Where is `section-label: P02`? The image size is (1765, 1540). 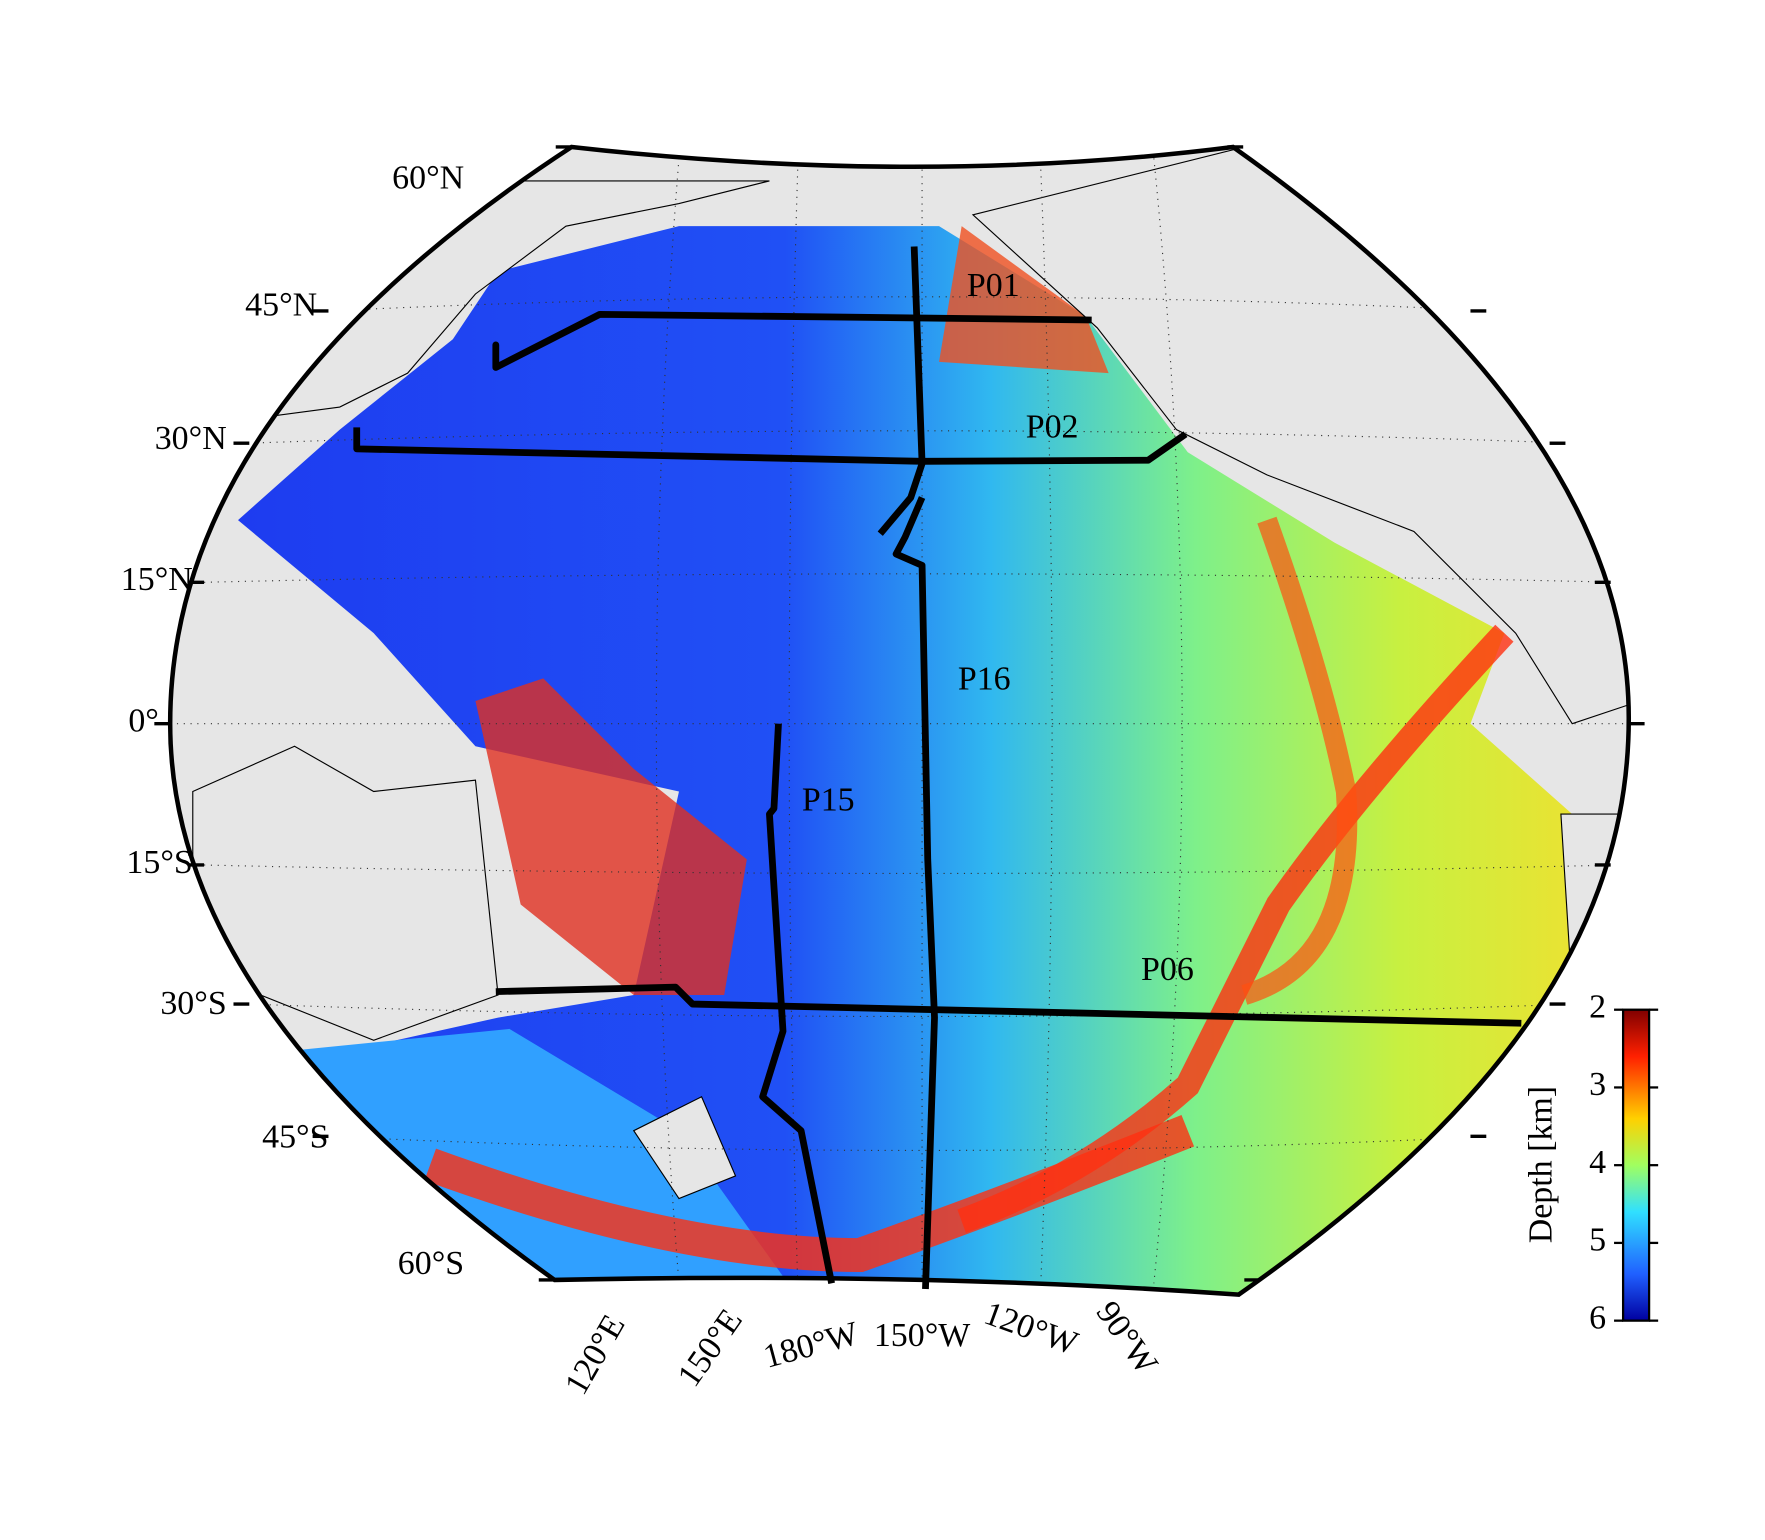 section-label: P02 is located at coordinates (1052, 426).